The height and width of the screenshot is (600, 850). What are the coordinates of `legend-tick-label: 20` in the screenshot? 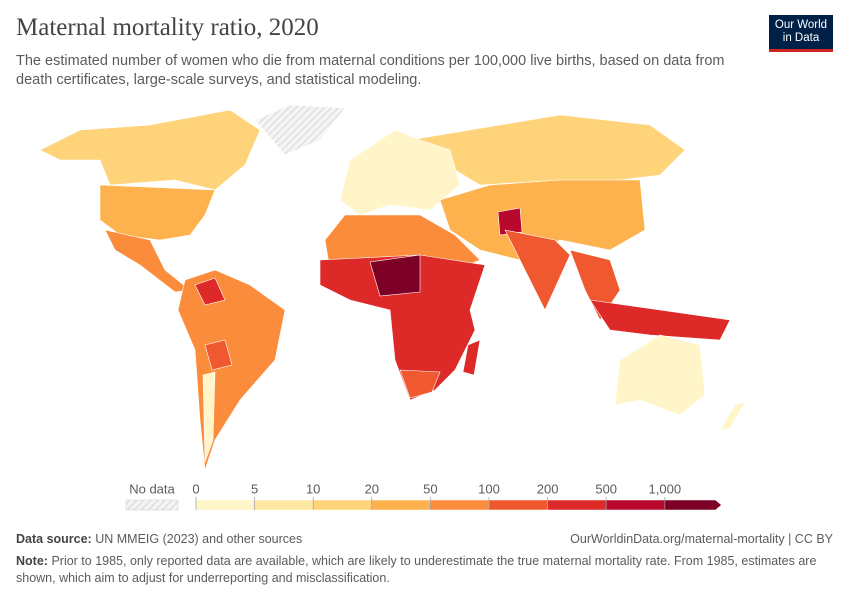 It's located at (372, 488).